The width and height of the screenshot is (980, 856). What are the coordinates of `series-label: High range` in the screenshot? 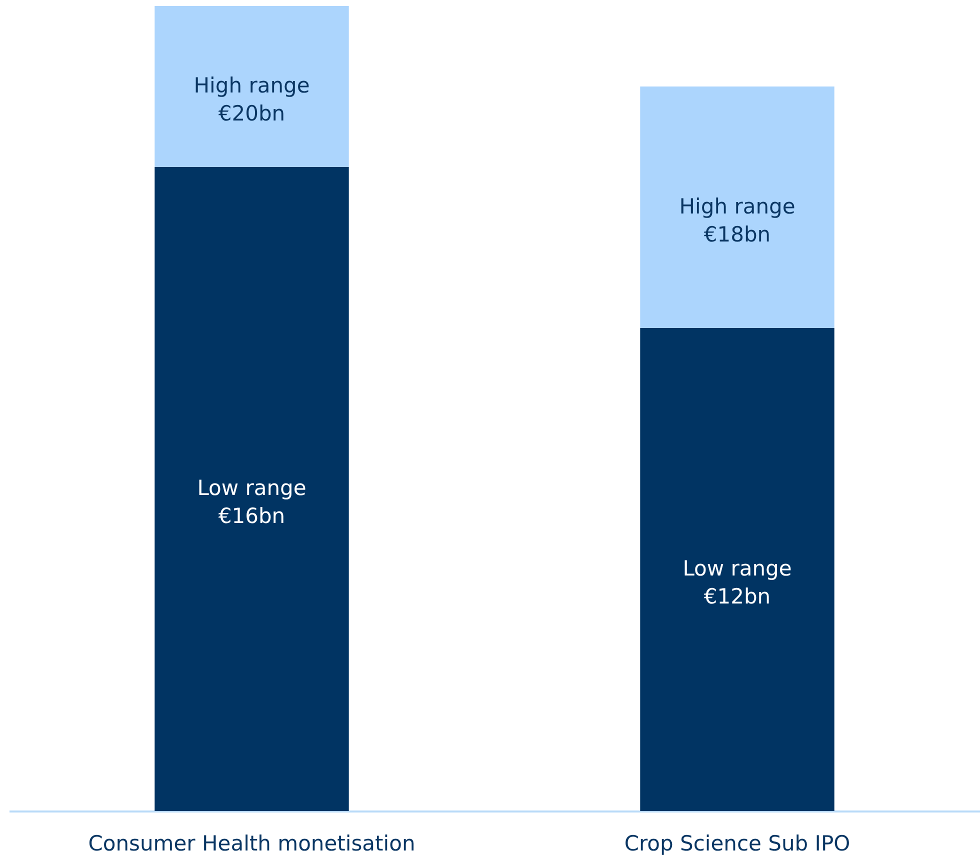 It's located at (252, 86).